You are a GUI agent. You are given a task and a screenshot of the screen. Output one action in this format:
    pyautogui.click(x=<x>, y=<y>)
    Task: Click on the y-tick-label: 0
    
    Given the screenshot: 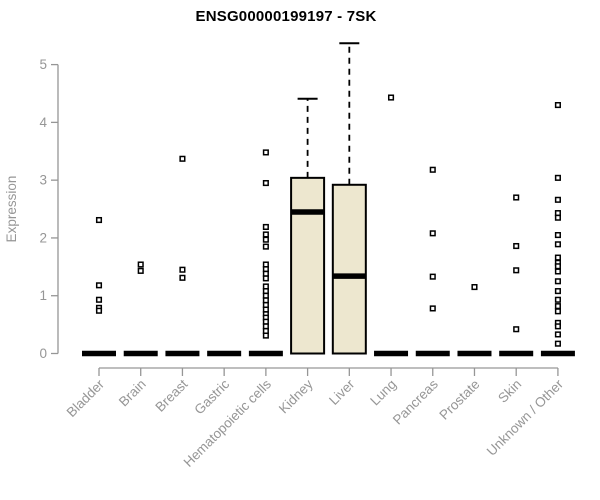 What is the action you would take?
    pyautogui.click(x=43, y=353)
    